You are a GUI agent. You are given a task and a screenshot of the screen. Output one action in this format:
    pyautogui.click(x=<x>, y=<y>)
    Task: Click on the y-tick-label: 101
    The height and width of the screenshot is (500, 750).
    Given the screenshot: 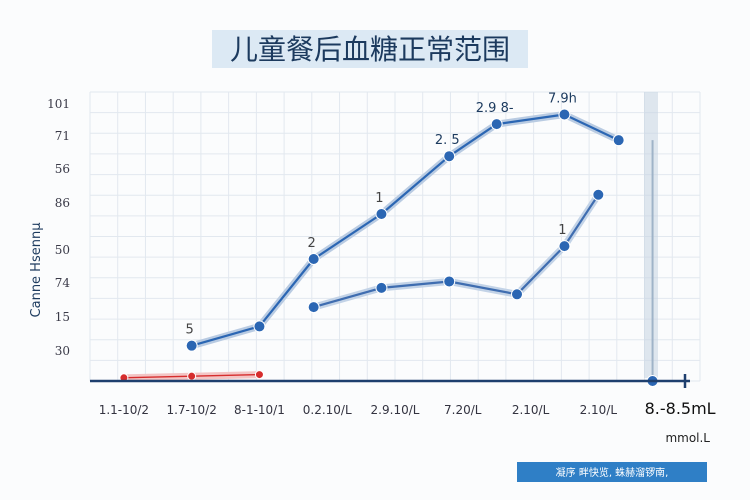 What is the action you would take?
    pyautogui.click(x=58, y=104)
    